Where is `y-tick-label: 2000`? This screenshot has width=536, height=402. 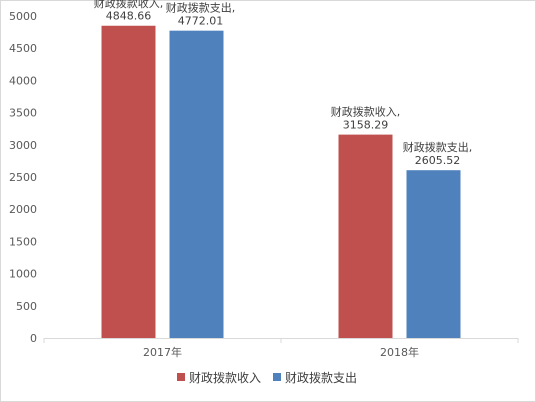
y-tick-label: 2000 is located at coordinates (23, 209).